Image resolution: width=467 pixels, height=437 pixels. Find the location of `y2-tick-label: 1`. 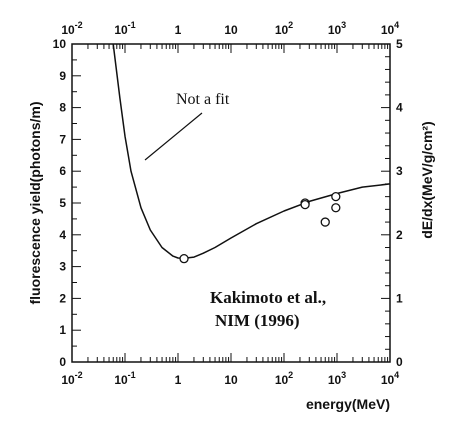

y2-tick-label: 1 is located at coordinates (399, 298).